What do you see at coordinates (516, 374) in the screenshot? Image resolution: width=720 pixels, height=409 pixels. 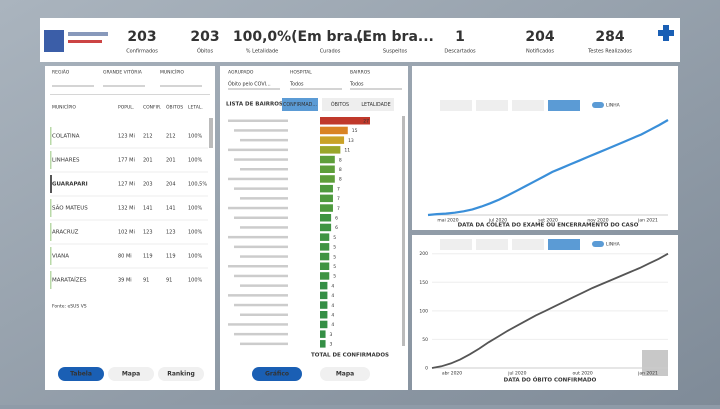 I see `x-tick-label: jul 2020` at bounding box center [516, 374].